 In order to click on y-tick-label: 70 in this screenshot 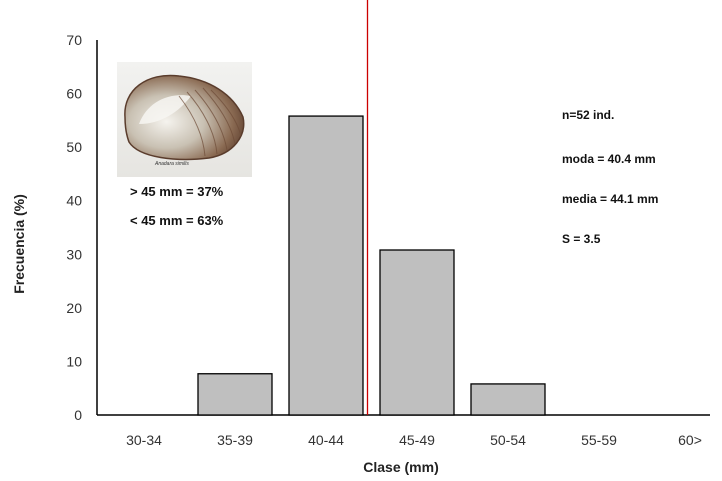, I will do `click(74, 40)`.